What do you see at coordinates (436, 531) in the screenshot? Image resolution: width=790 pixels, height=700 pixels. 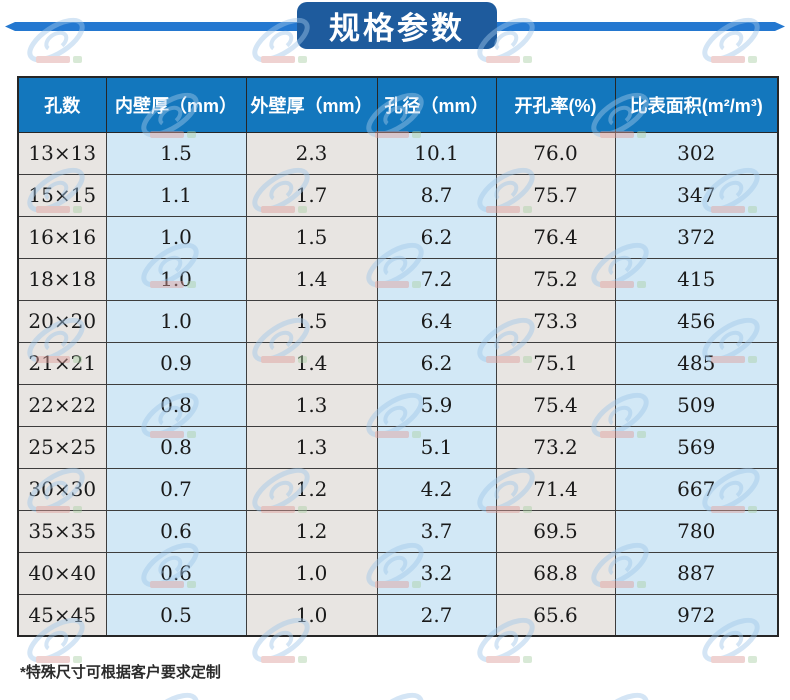 I see `table-cell: 3.7` at bounding box center [436, 531].